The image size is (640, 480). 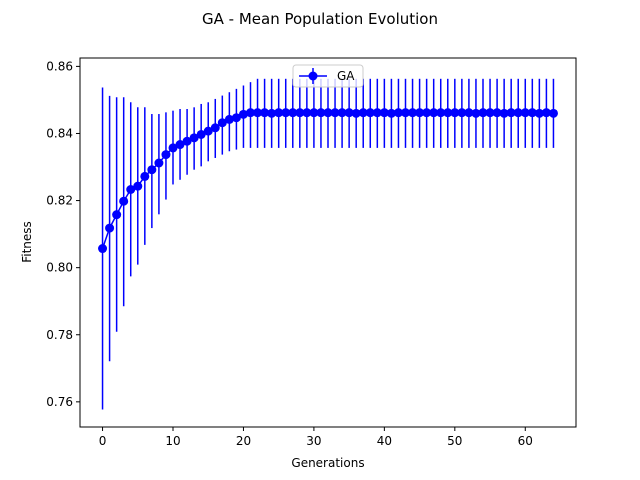 What do you see at coordinates (59, 201) in the screenshot?
I see `y-tick-label: 0.82` at bounding box center [59, 201].